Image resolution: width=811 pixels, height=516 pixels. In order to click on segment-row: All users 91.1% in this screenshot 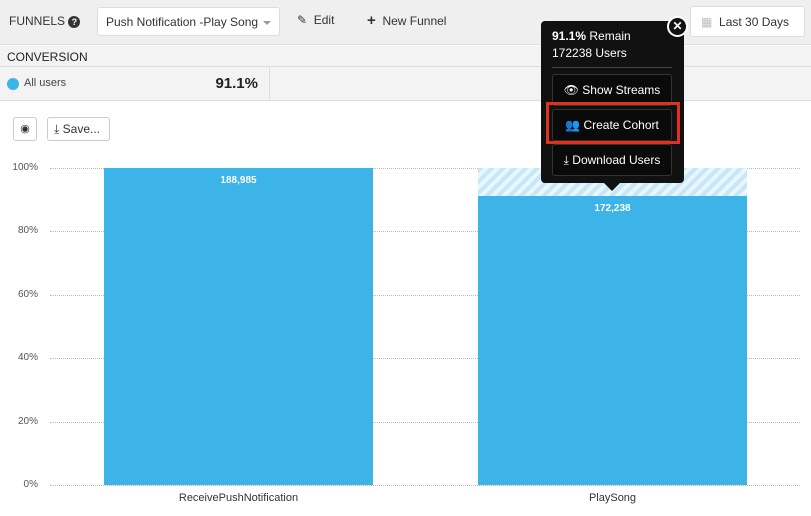, I will do `click(405, 84)`.